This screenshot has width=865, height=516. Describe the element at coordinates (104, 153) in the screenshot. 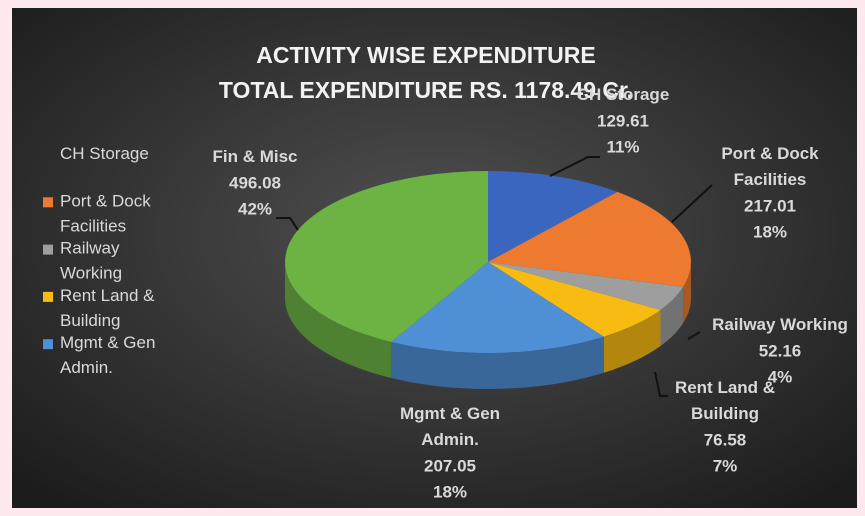

I see `legend-label: CH Storage` at that location.